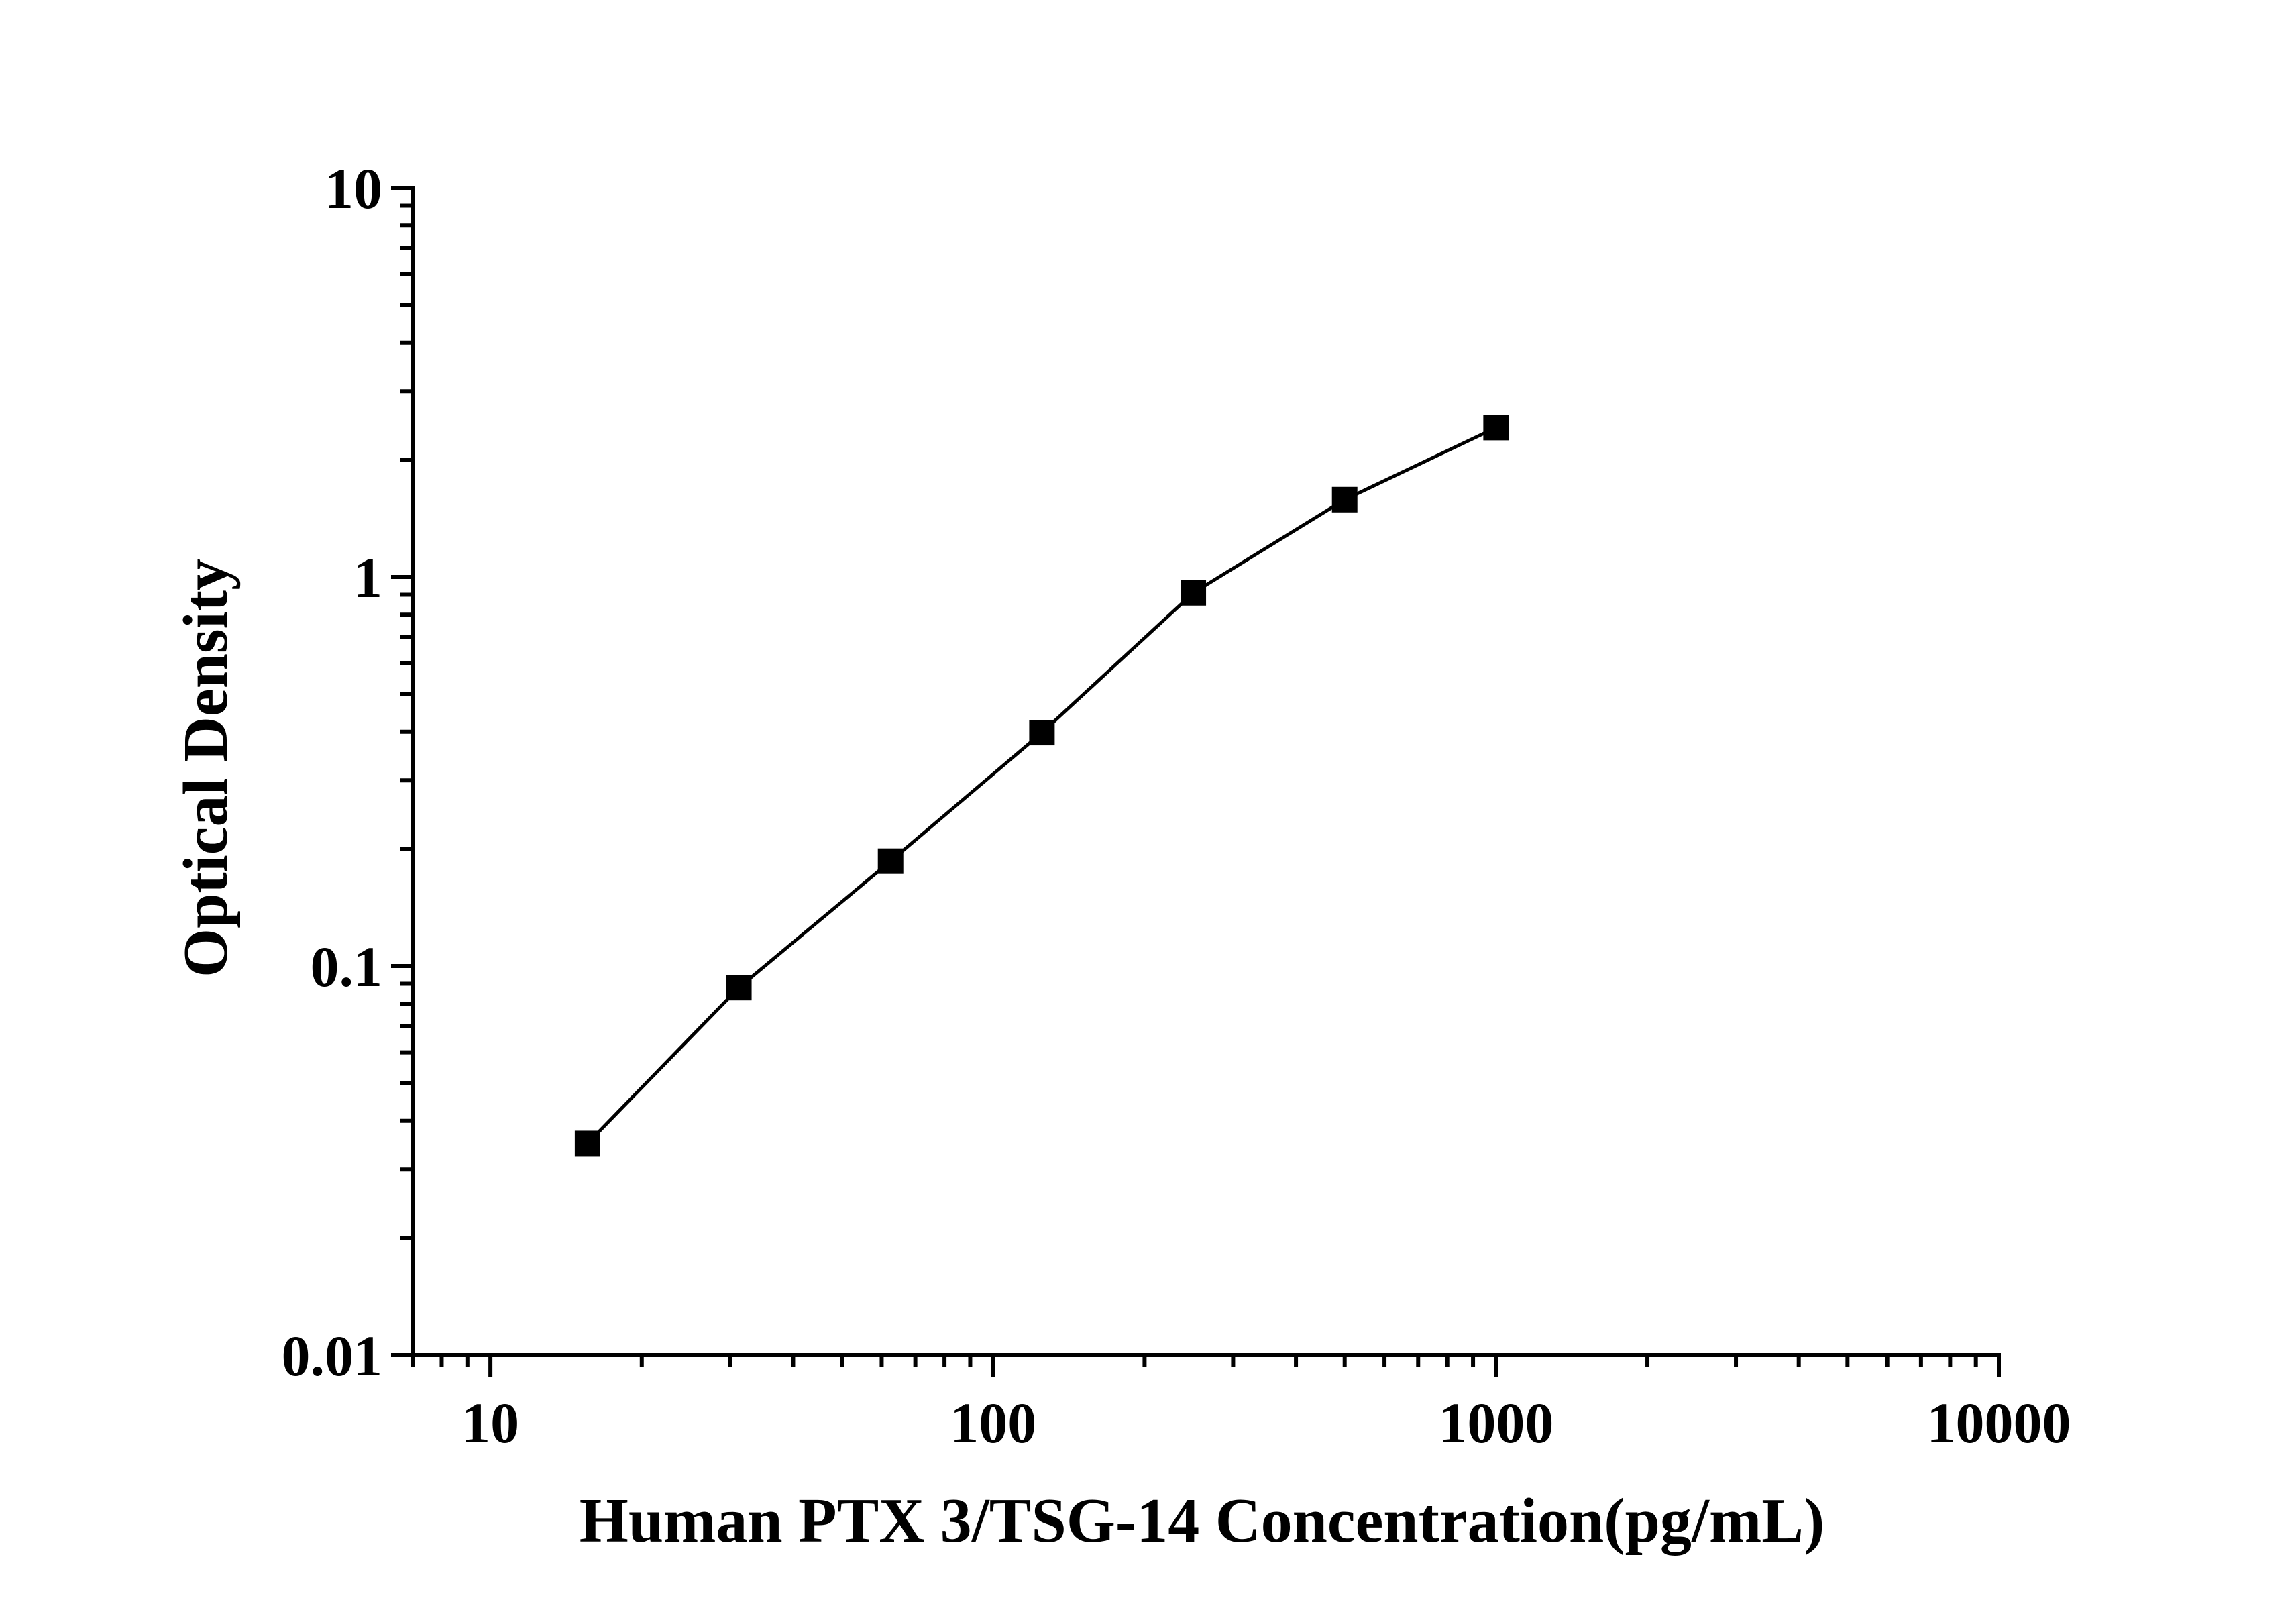  I want to click on y-tick-label: 1, so click(367, 577).